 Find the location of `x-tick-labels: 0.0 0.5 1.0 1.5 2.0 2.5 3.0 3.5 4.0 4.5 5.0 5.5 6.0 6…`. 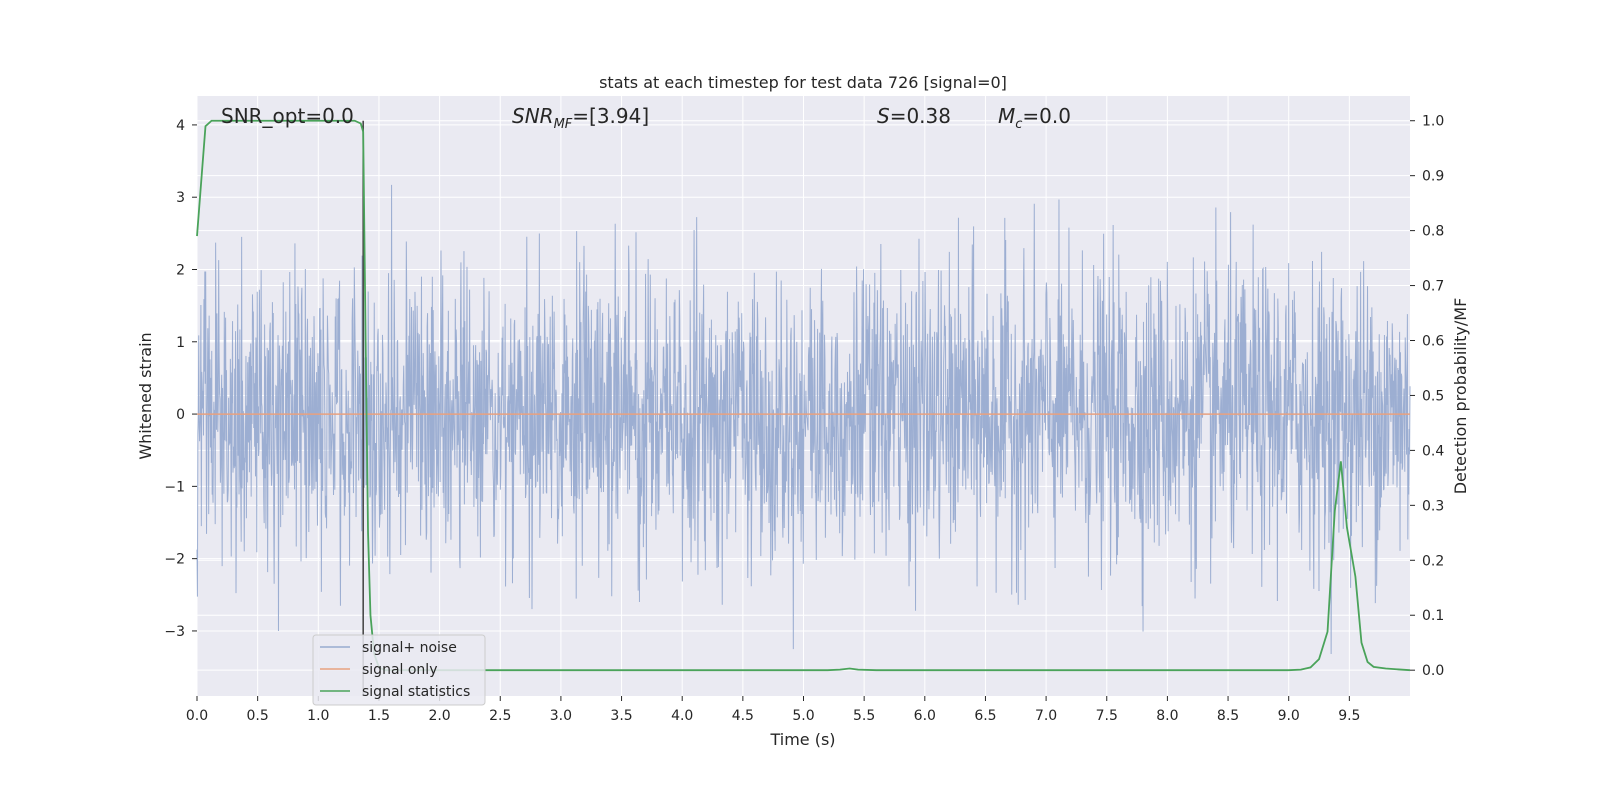

x-tick-labels: 0.0 0.5 1.0 1.5 2.0 2.5 3.0 3.5 4.0 4.5 5.0 5.5 6.0 6… is located at coordinates (773, 710).